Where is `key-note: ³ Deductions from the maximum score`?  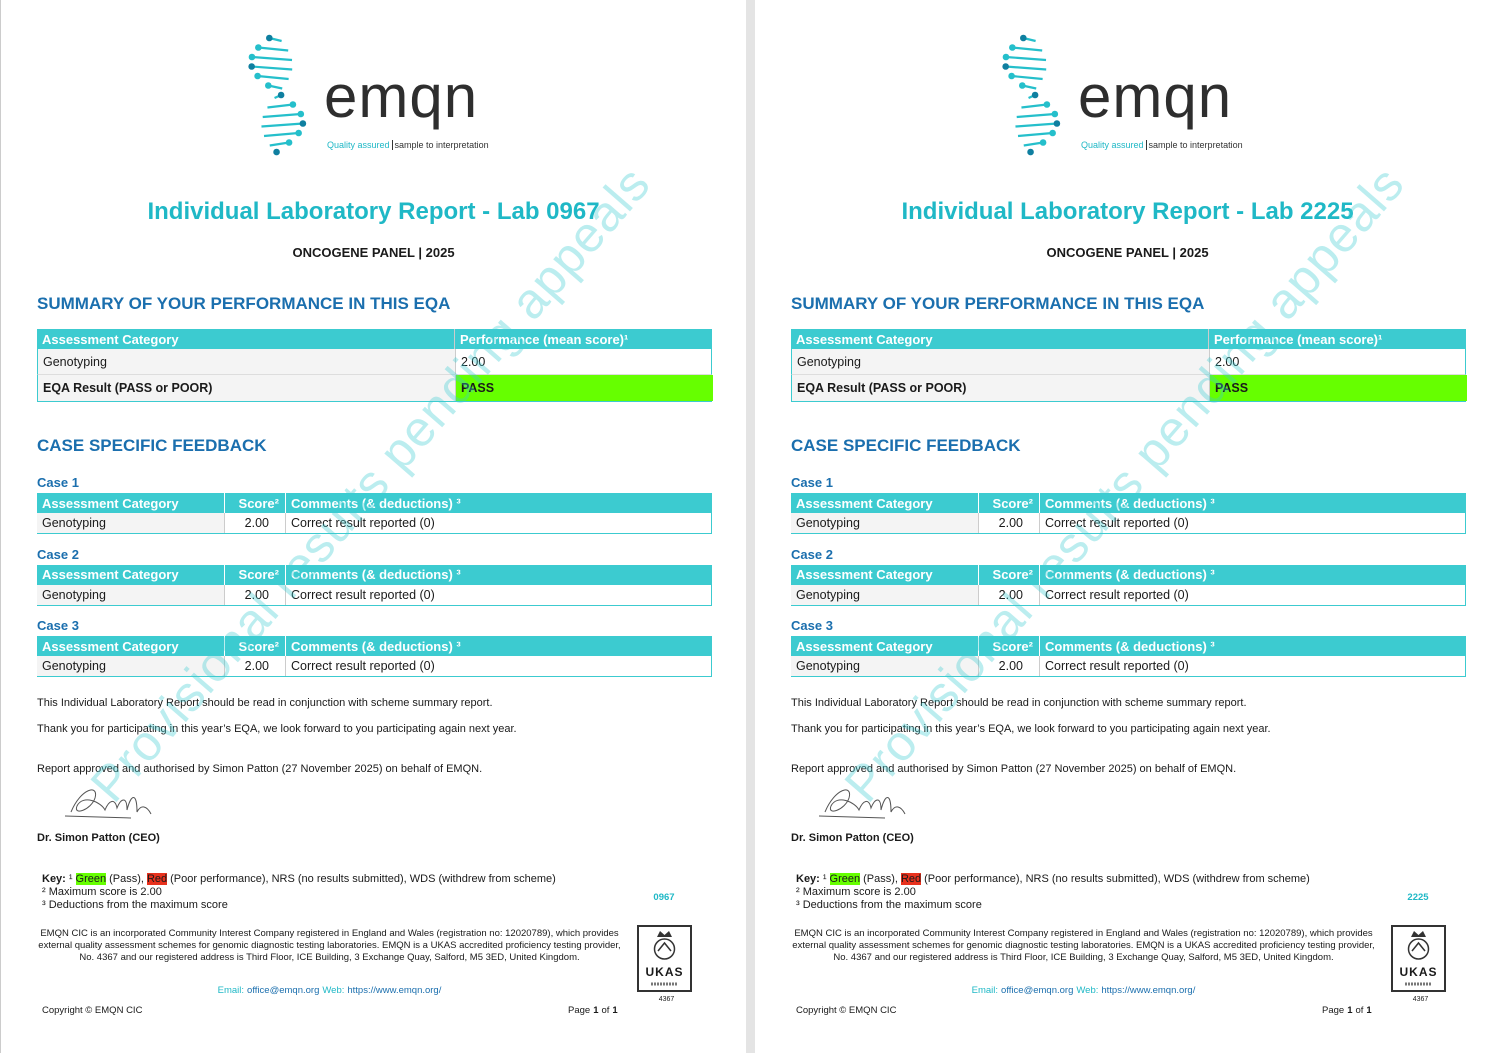
key-note: ³ Deductions from the maximum score is located at coordinates (889, 905).